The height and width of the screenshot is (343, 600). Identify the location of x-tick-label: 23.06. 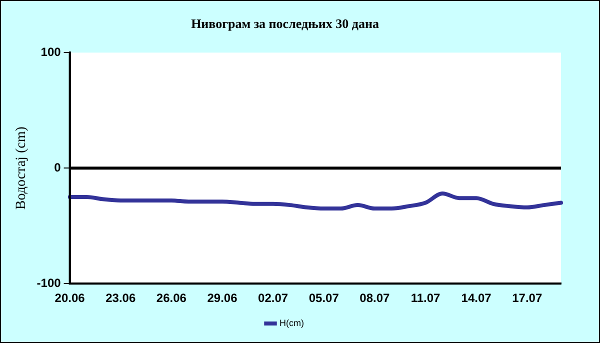
(121, 298).